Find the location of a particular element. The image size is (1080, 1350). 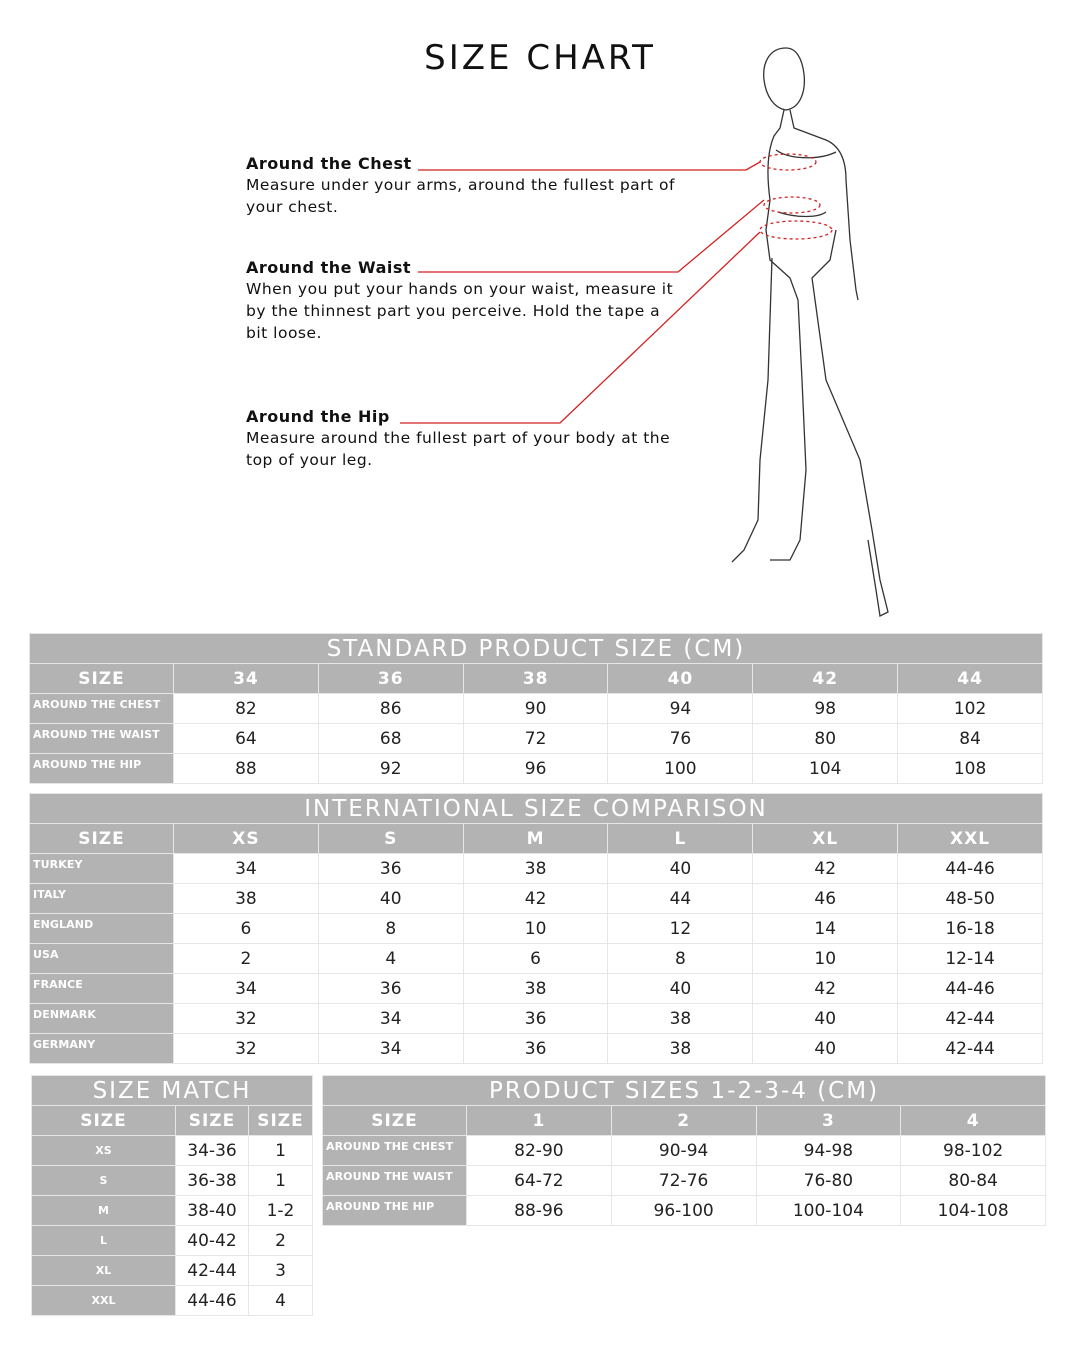

header-row: SIZE SIZE SIZE is located at coordinates (172, 1120).